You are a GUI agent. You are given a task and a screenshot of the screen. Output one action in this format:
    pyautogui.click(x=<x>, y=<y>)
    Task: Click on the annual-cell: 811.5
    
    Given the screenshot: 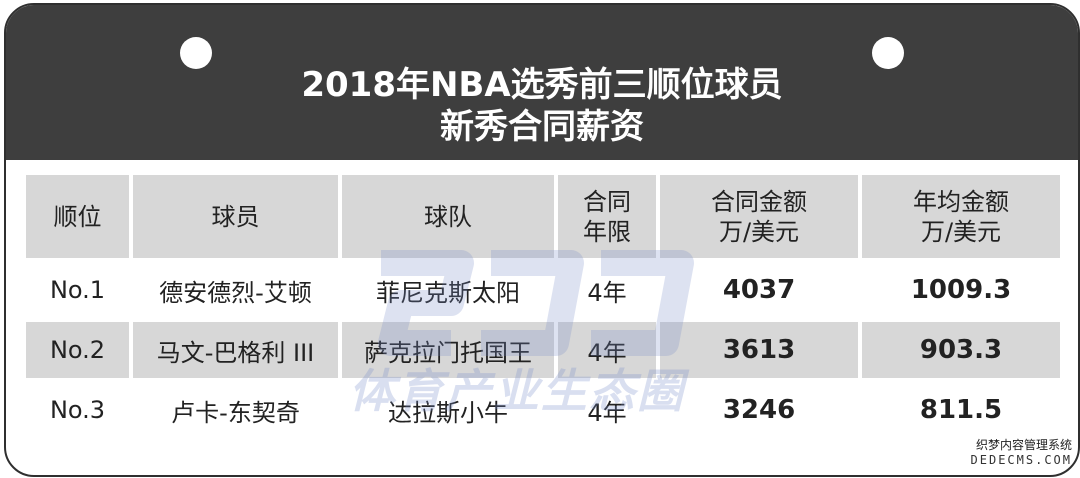 What is the action you would take?
    pyautogui.click(x=961, y=410)
    